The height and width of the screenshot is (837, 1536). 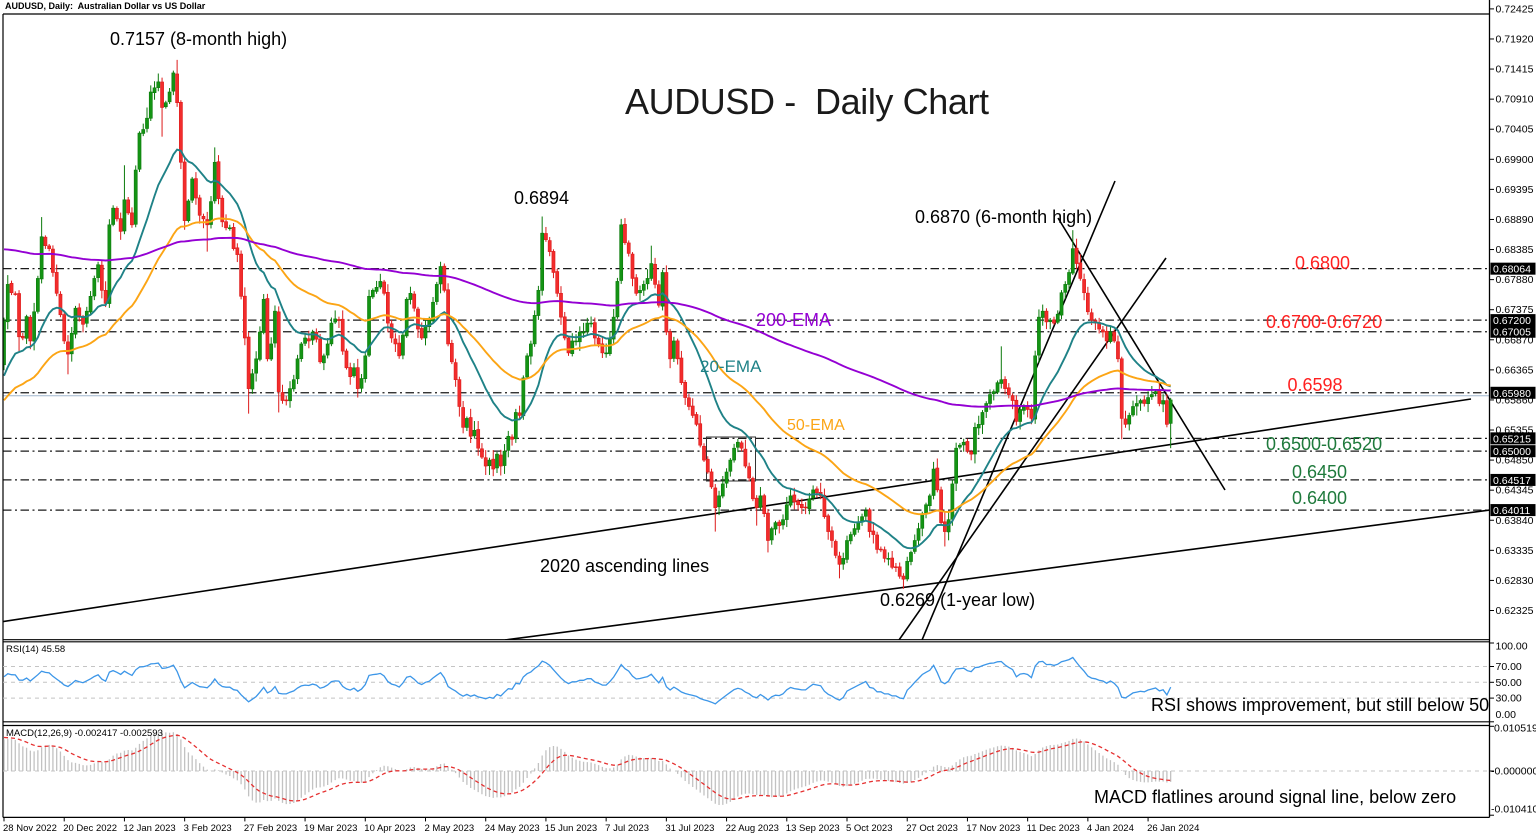 What do you see at coordinates (869, 828) in the screenshot?
I see `date-tick-label: 5 Oct 2023` at bounding box center [869, 828].